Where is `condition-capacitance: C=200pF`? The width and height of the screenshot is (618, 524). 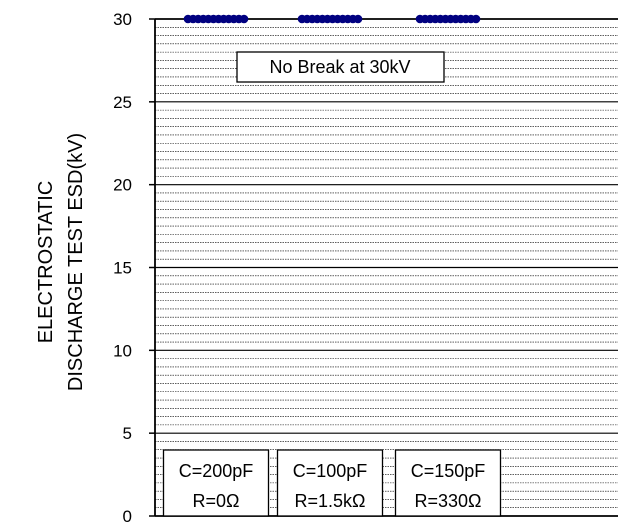
condition-capacitance: C=200pF is located at coordinates (216, 471).